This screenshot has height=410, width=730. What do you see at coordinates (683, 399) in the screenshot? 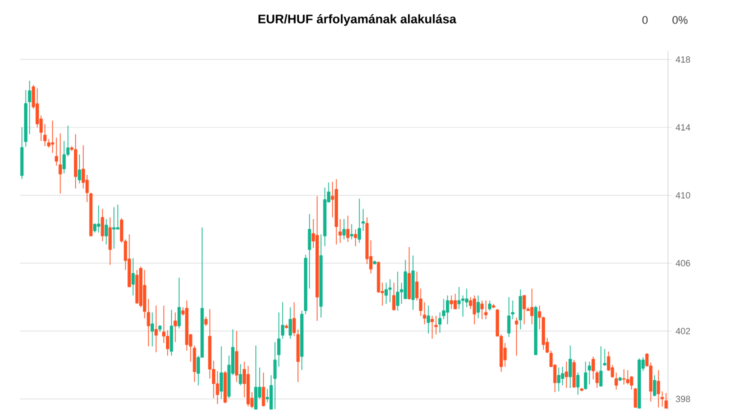
I see `y-tick-label: 398` at bounding box center [683, 399].